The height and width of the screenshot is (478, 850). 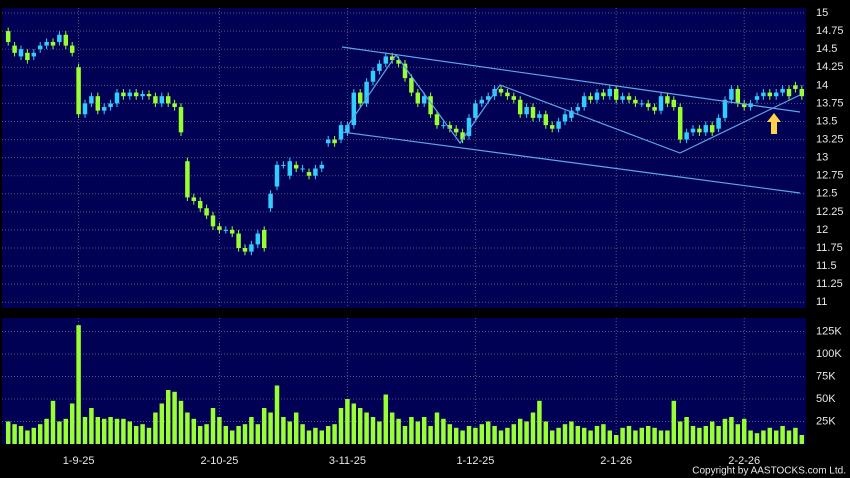 What do you see at coordinates (830, 176) in the screenshot?
I see `y-tick-label: 12.75` at bounding box center [830, 176].